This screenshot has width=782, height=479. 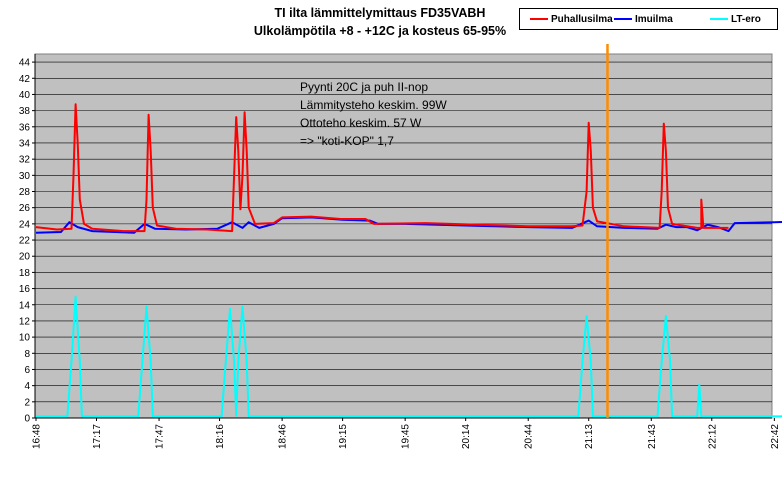 What do you see at coordinates (25, 111) in the screenshot?
I see `y-tick-label: 38` at bounding box center [25, 111].